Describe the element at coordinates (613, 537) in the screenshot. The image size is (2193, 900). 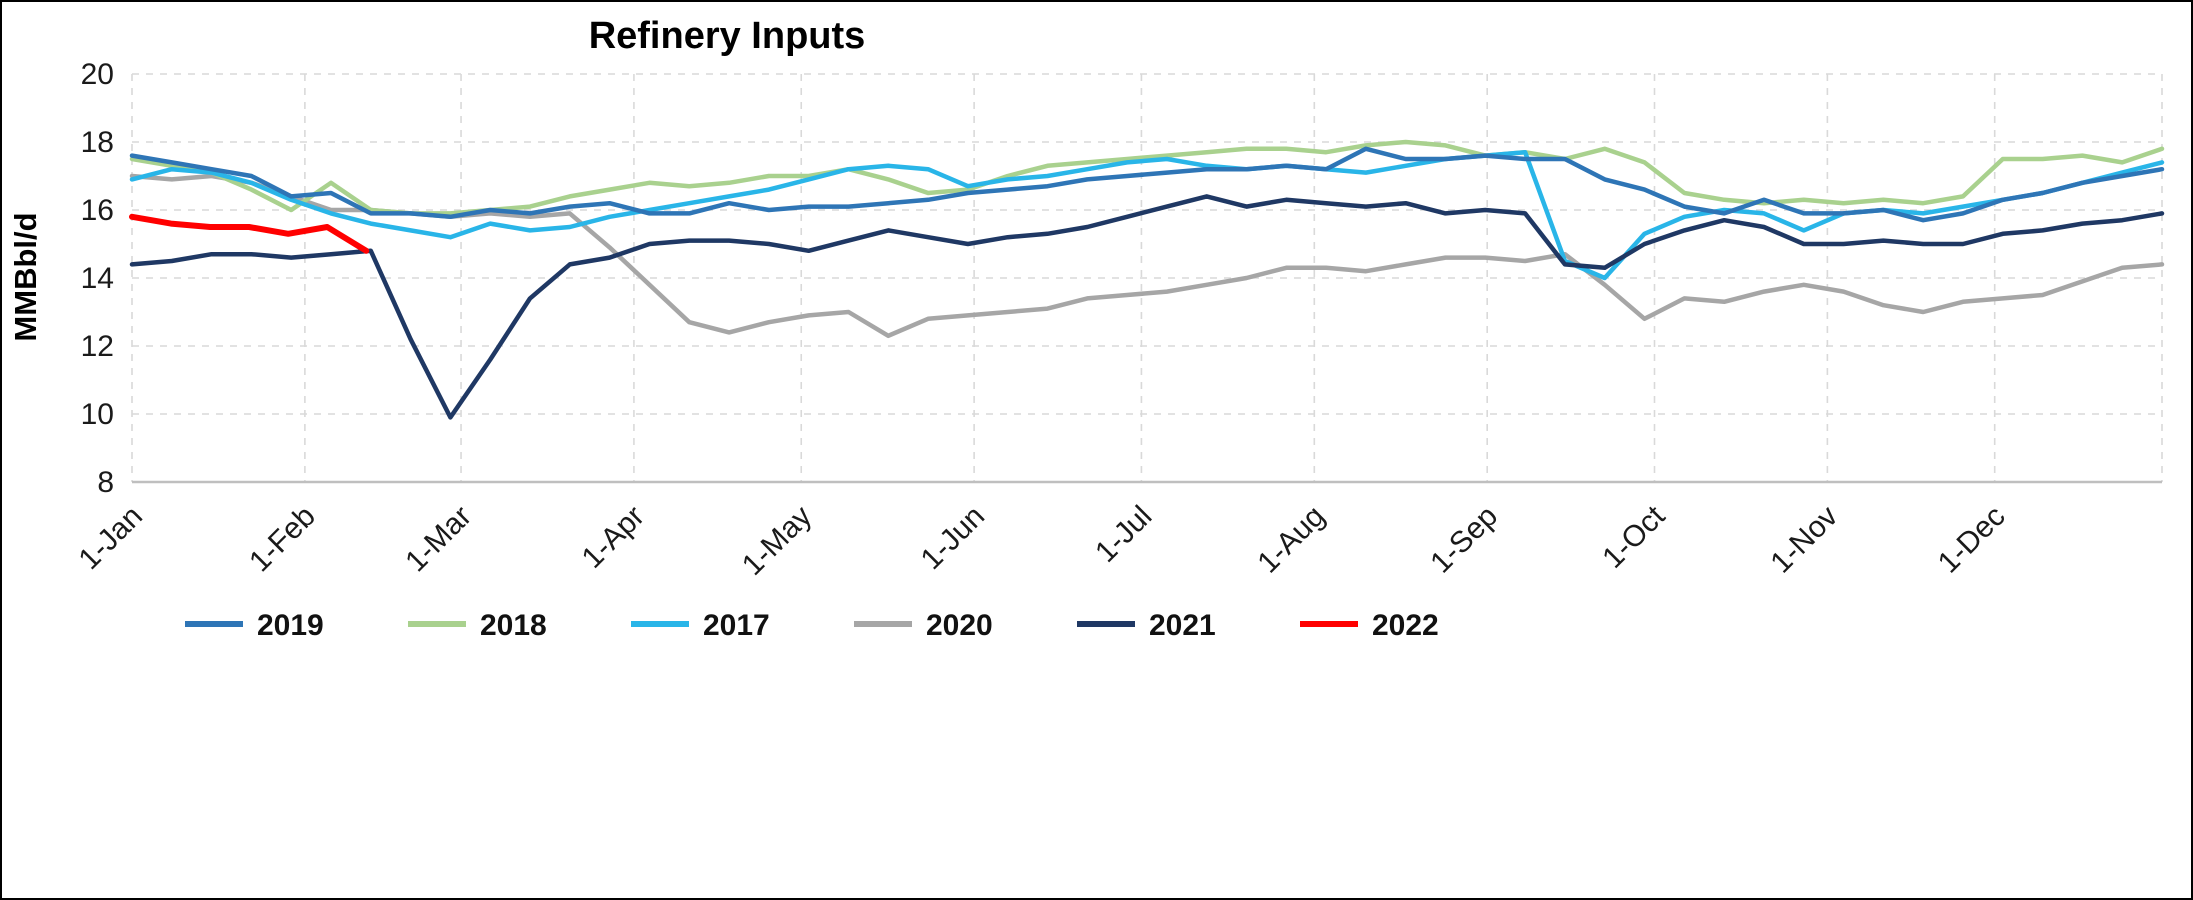
I see `x-tick-label: 1-Apr` at that location.